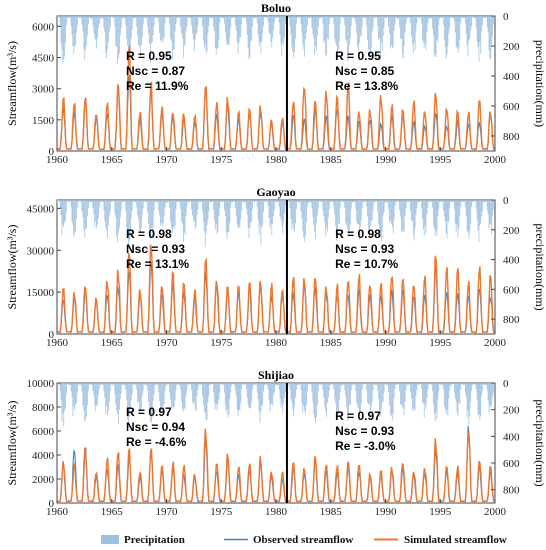 The image size is (546, 550). I want to click on x-tick-label: 1975, so click(221, 160).